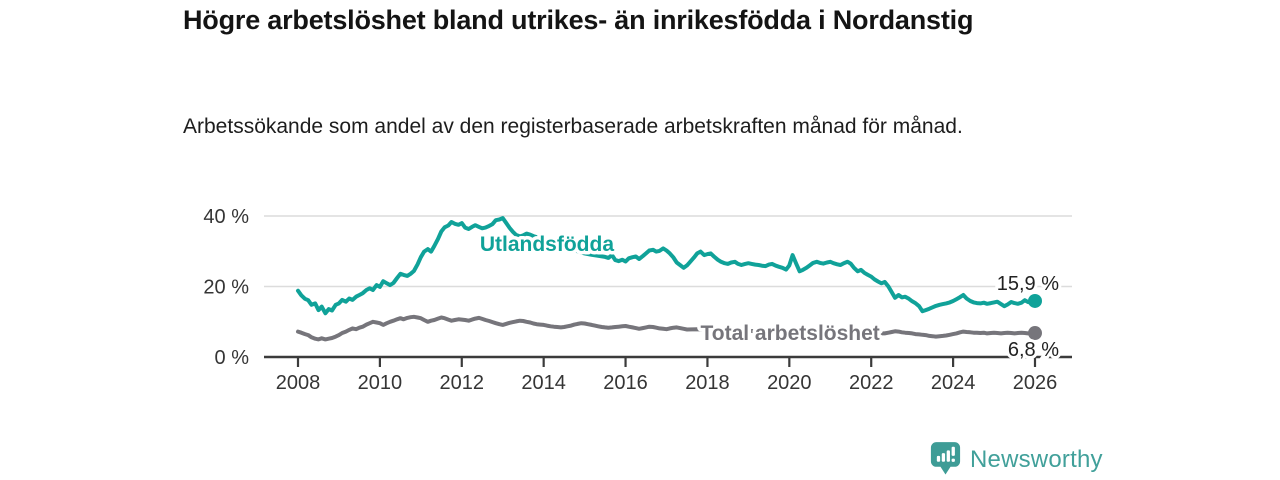 The height and width of the screenshot is (480, 1280). Describe the element at coordinates (1036, 459) in the screenshot. I see `newsworthy-wordmark: Newsworthy` at that location.